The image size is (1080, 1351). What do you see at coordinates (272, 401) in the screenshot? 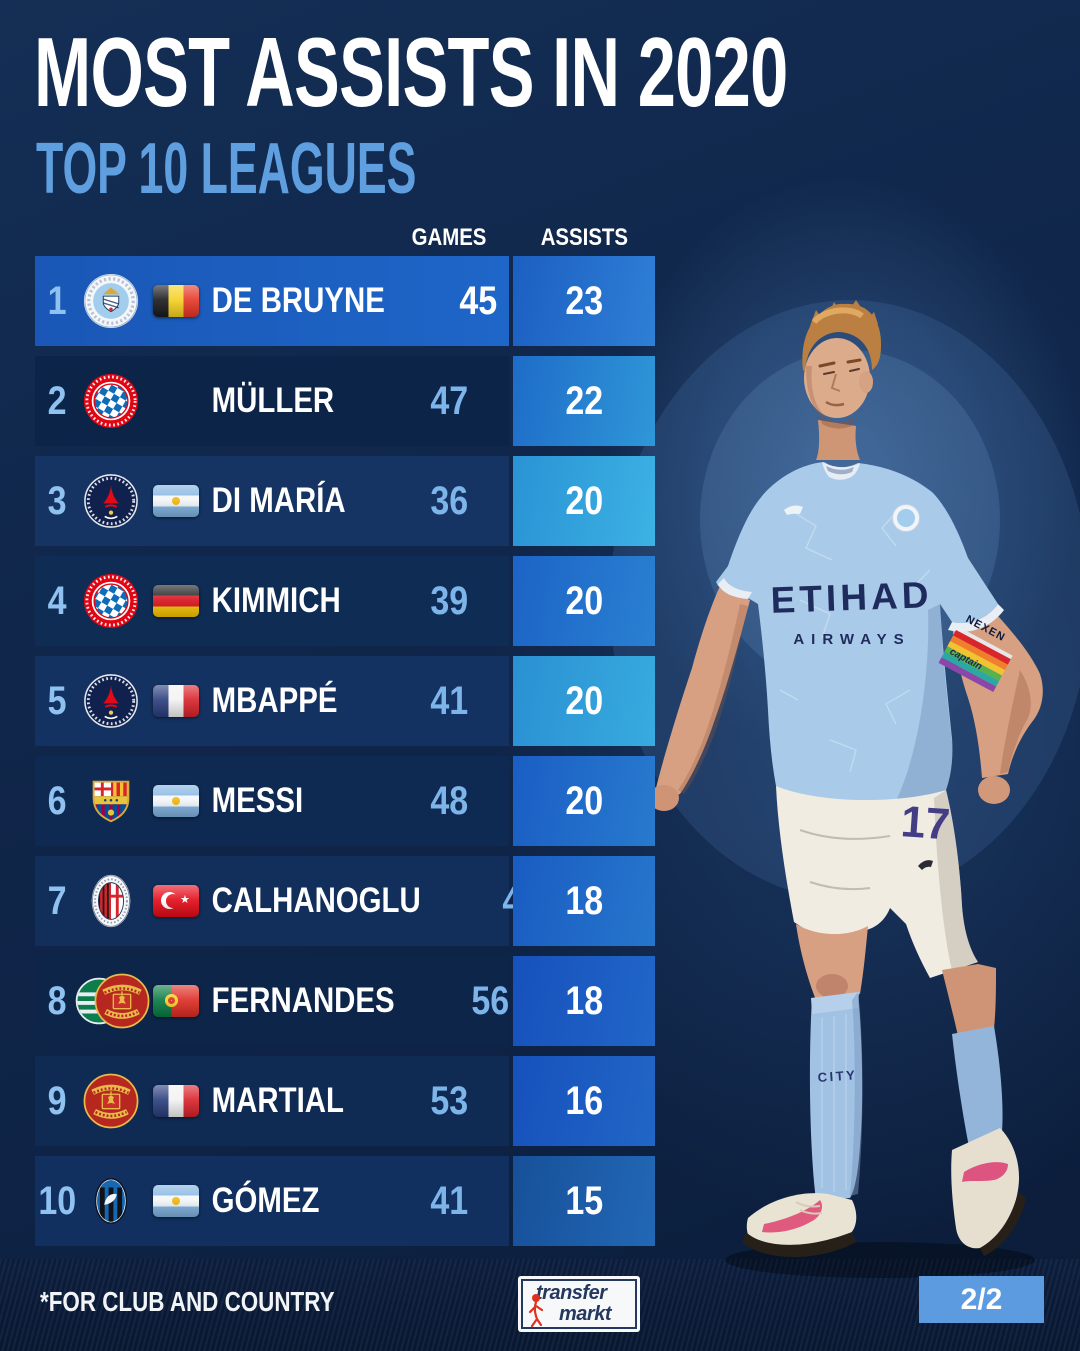
I see `row-main-muller: 2 MÜLLER 47` at bounding box center [272, 401].